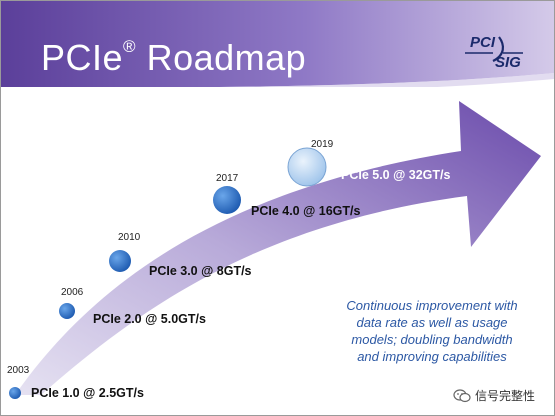 This screenshot has width=555, height=416. Describe the element at coordinates (149, 319) in the screenshot. I see `milestone-label: PCIe 2.0 @ 5.0GT/s` at that location.